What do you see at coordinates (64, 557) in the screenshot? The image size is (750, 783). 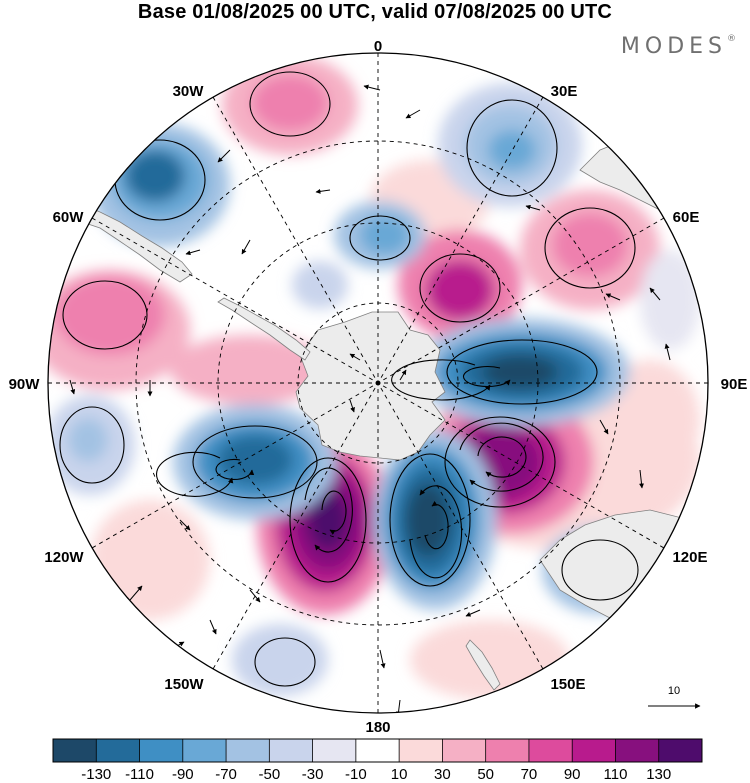 I see `lon-label-120w: 120W` at bounding box center [64, 557].